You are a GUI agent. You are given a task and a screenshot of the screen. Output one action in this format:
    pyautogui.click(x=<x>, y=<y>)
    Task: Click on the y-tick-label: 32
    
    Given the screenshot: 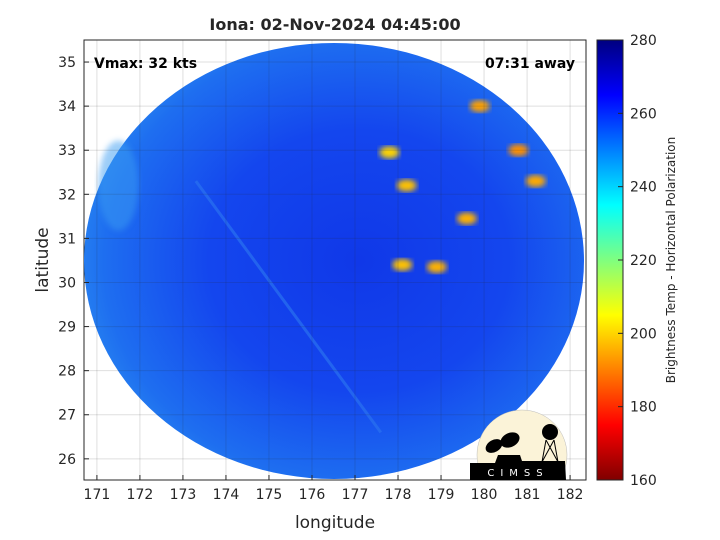 What is the action you would take?
    pyautogui.click(x=67, y=195)
    